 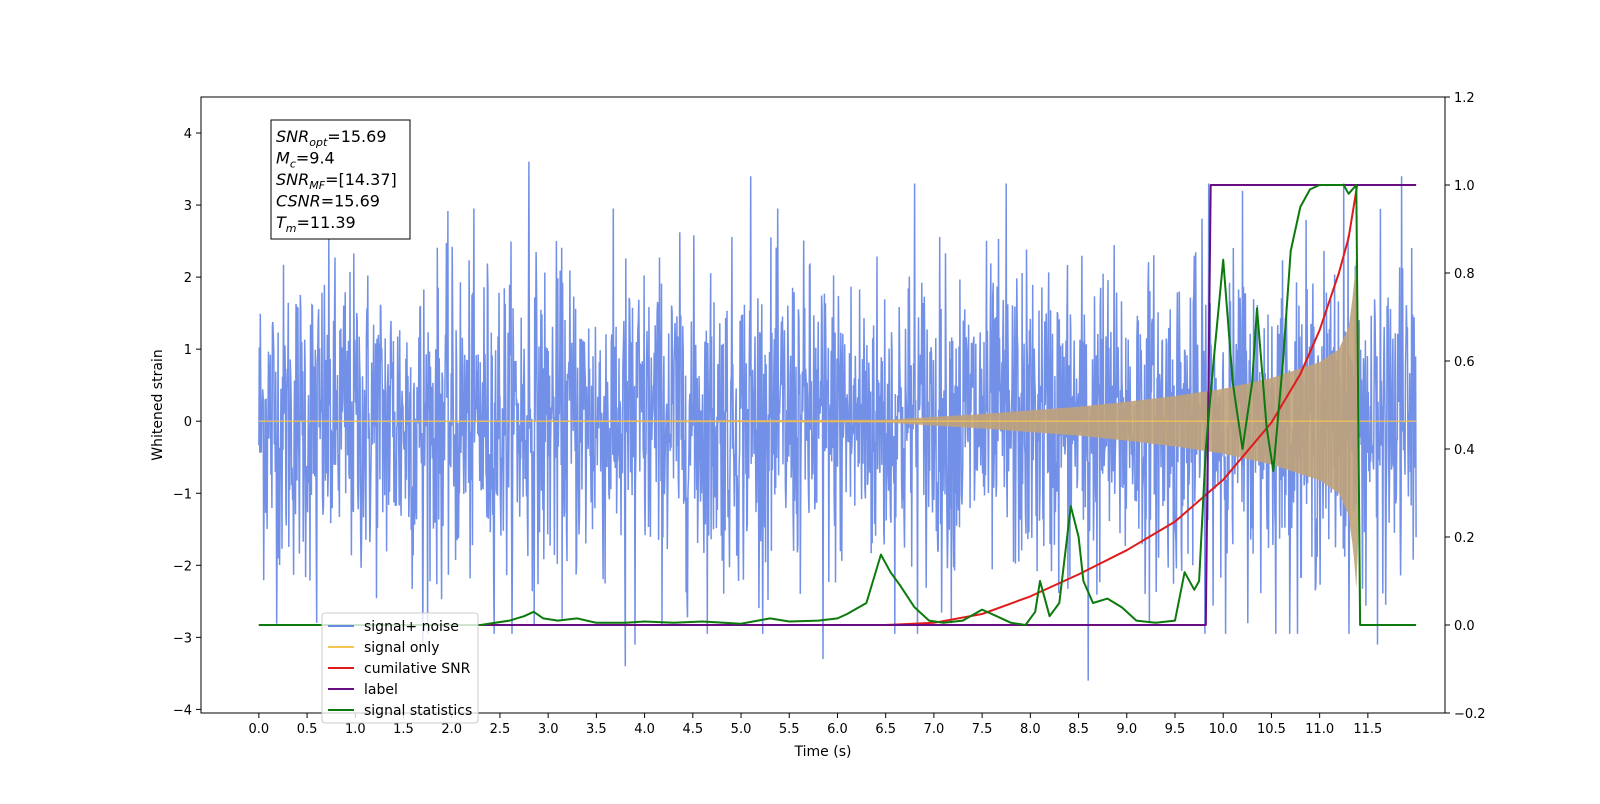 I want to click on stats-line: Tm=11.39, so click(x=316, y=224).